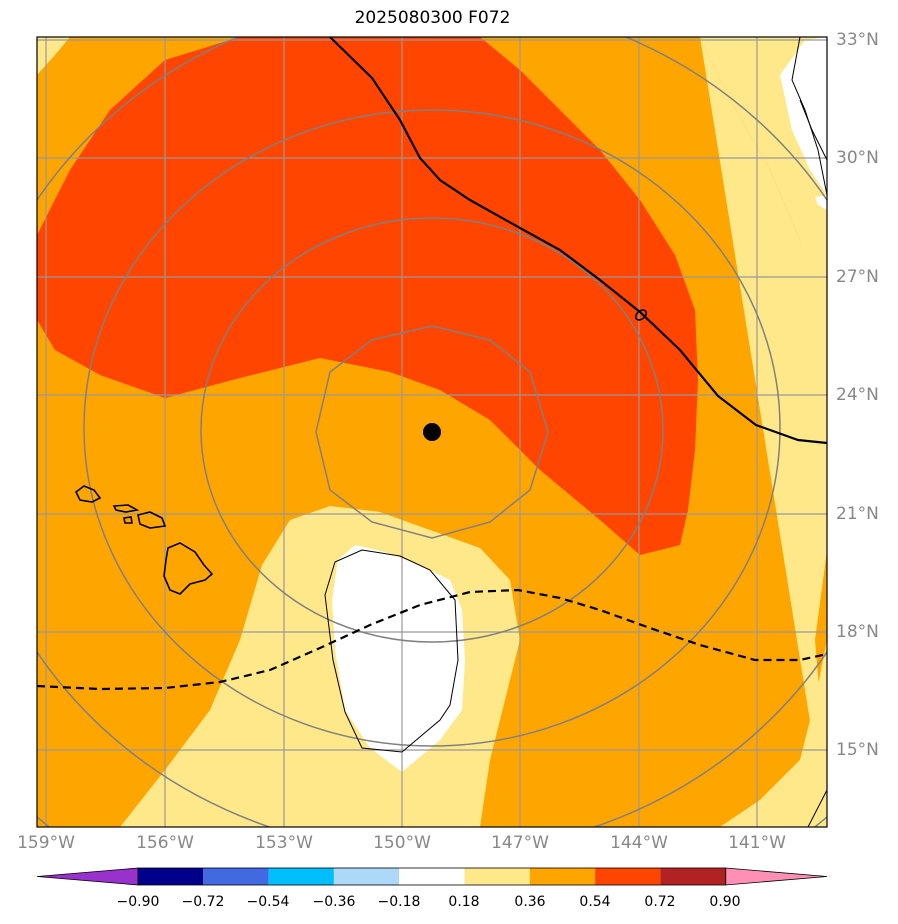 This screenshot has width=898, height=924. Describe the element at coordinates (530, 902) in the screenshot. I see `colorbar-label: 0.36` at that location.